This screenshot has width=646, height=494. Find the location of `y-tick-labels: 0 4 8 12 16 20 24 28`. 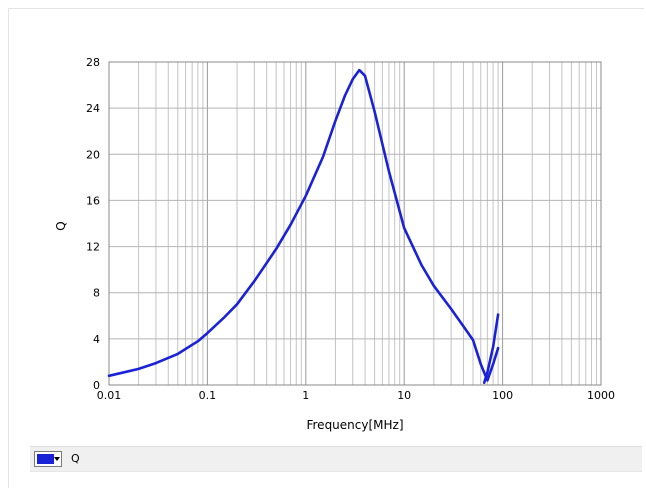

y-tick-labels: 0 4 8 12 16 20 24 28 is located at coordinates (93, 224).